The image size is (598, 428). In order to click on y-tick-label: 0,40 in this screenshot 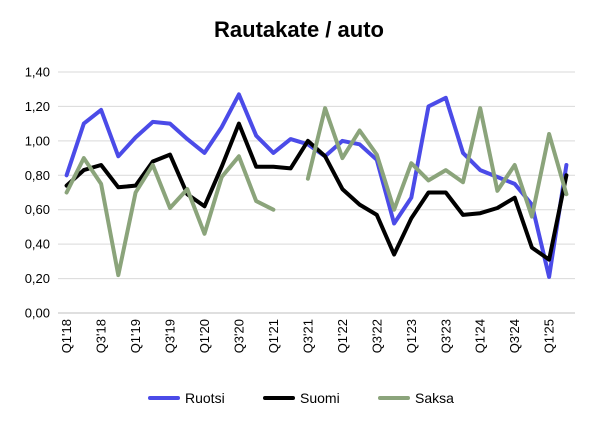, I will do `click(37, 244)`.